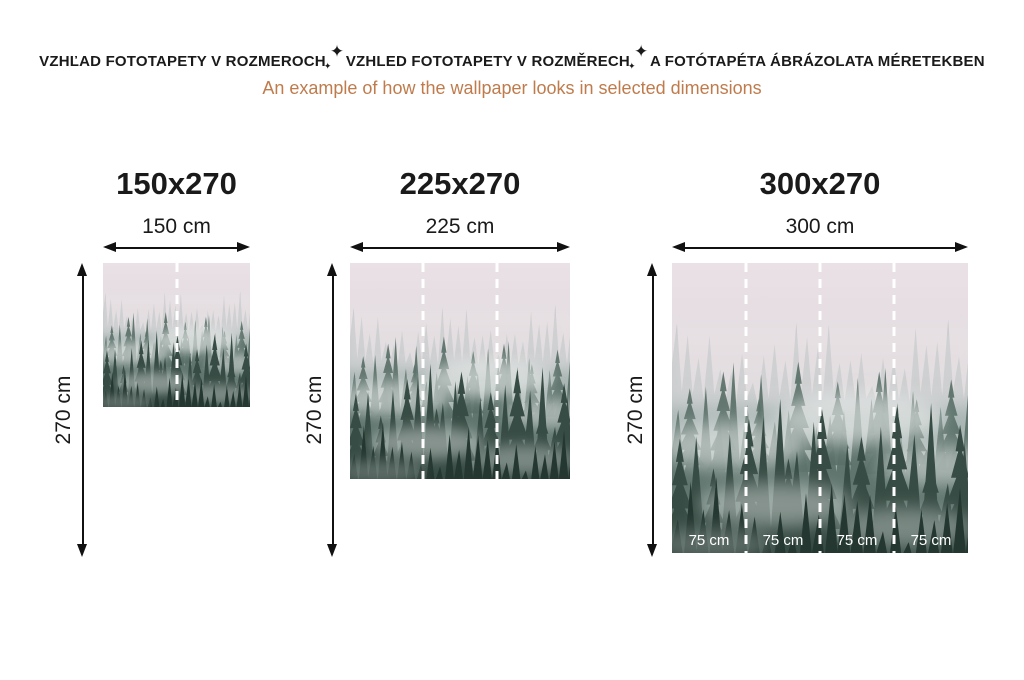 The height and width of the screenshot is (680, 1024). I want to click on wallpaper-preview-150x270: 75 cm 75 cm, so click(176, 410).